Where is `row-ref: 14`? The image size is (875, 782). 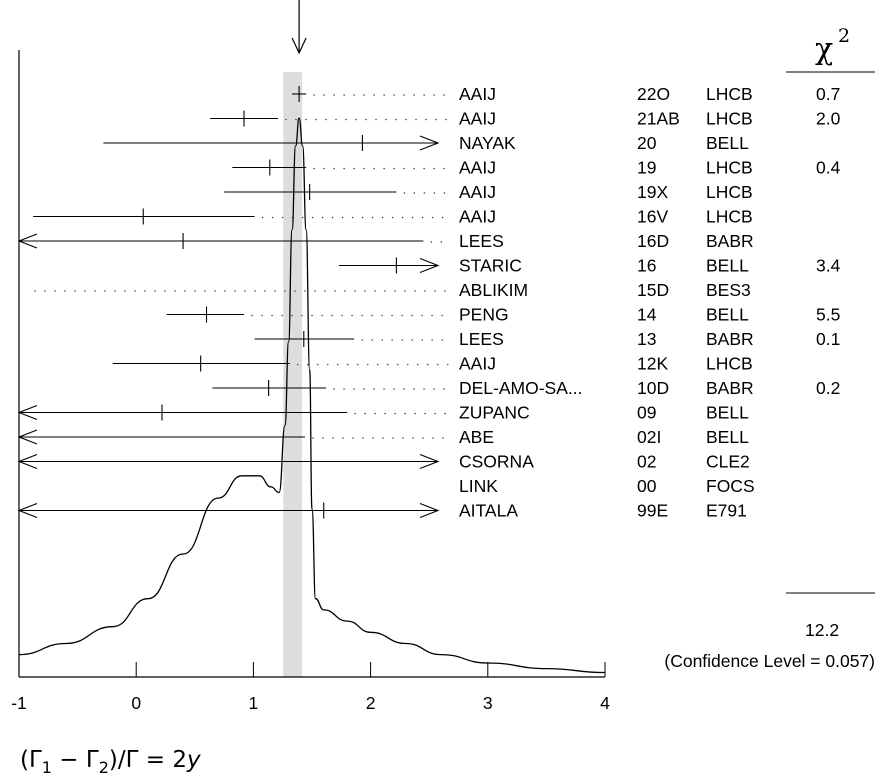
row-ref: 14 is located at coordinates (647, 315).